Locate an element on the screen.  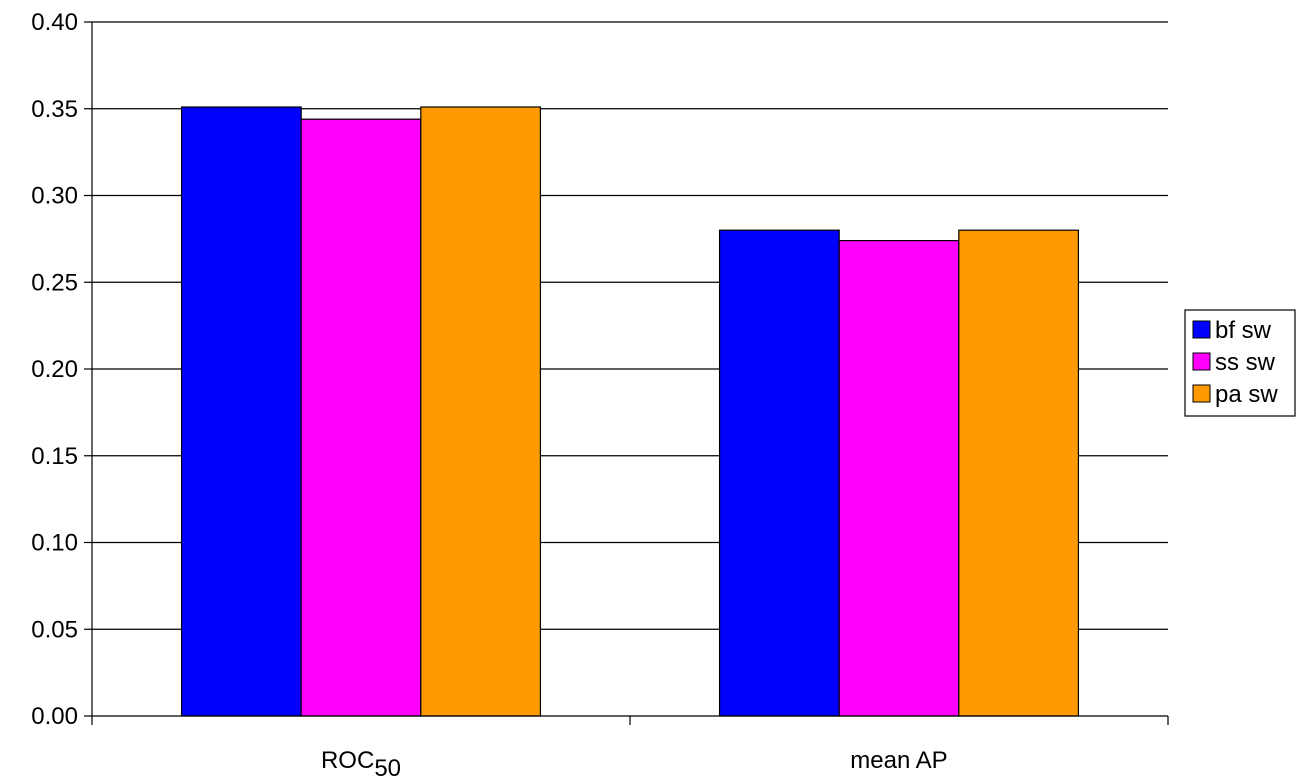
y-axis-ticks: 0.00 0.05 0.10 0.15 0.20 0.25 0.30 0.35 0.40 is located at coordinates (61, 369).